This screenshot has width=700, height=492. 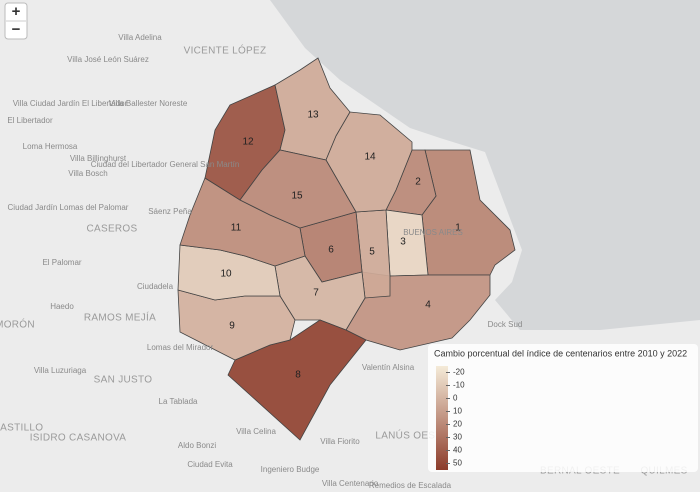 What do you see at coordinates (410, 485) in the screenshot?
I see `place-label: Remedios de Escalada` at bounding box center [410, 485].